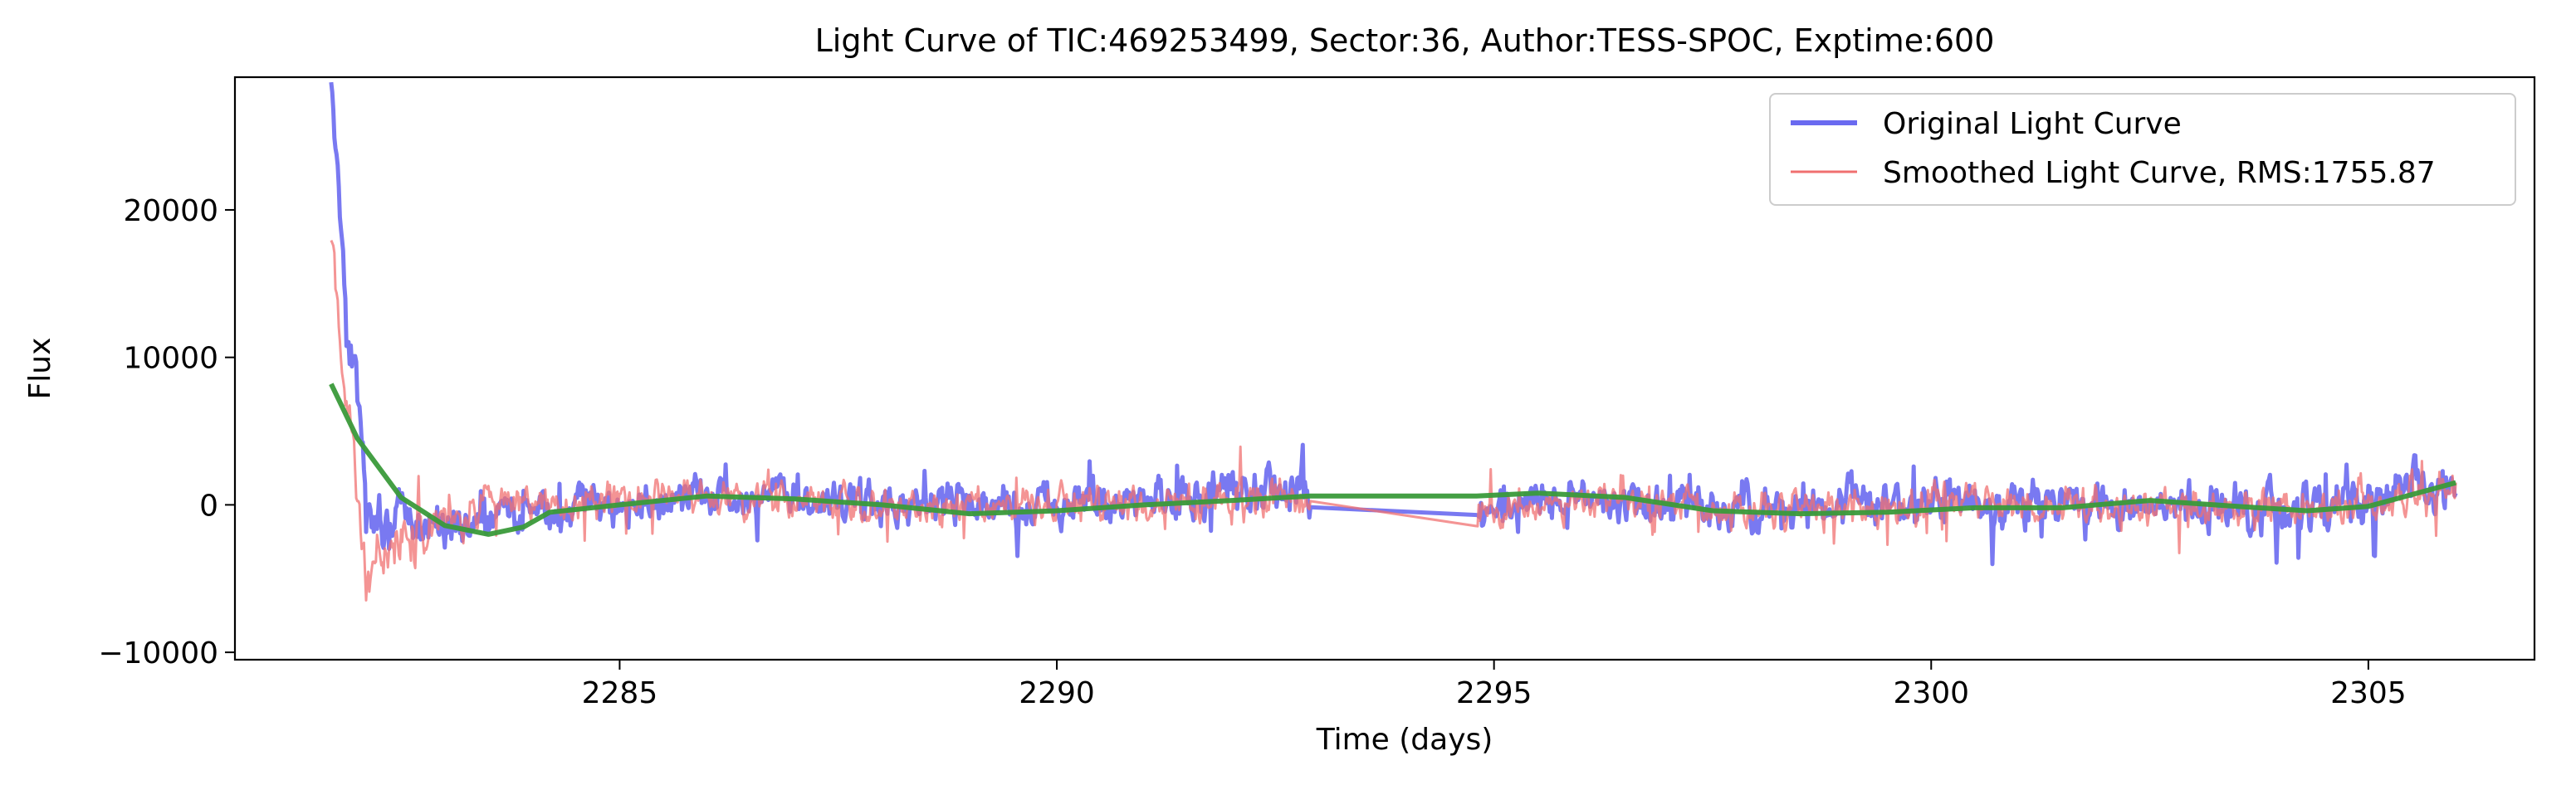 This screenshot has height=785, width=2576. Describe the element at coordinates (158, 653) in the screenshot. I see `y-tick-label: −10000` at that location.